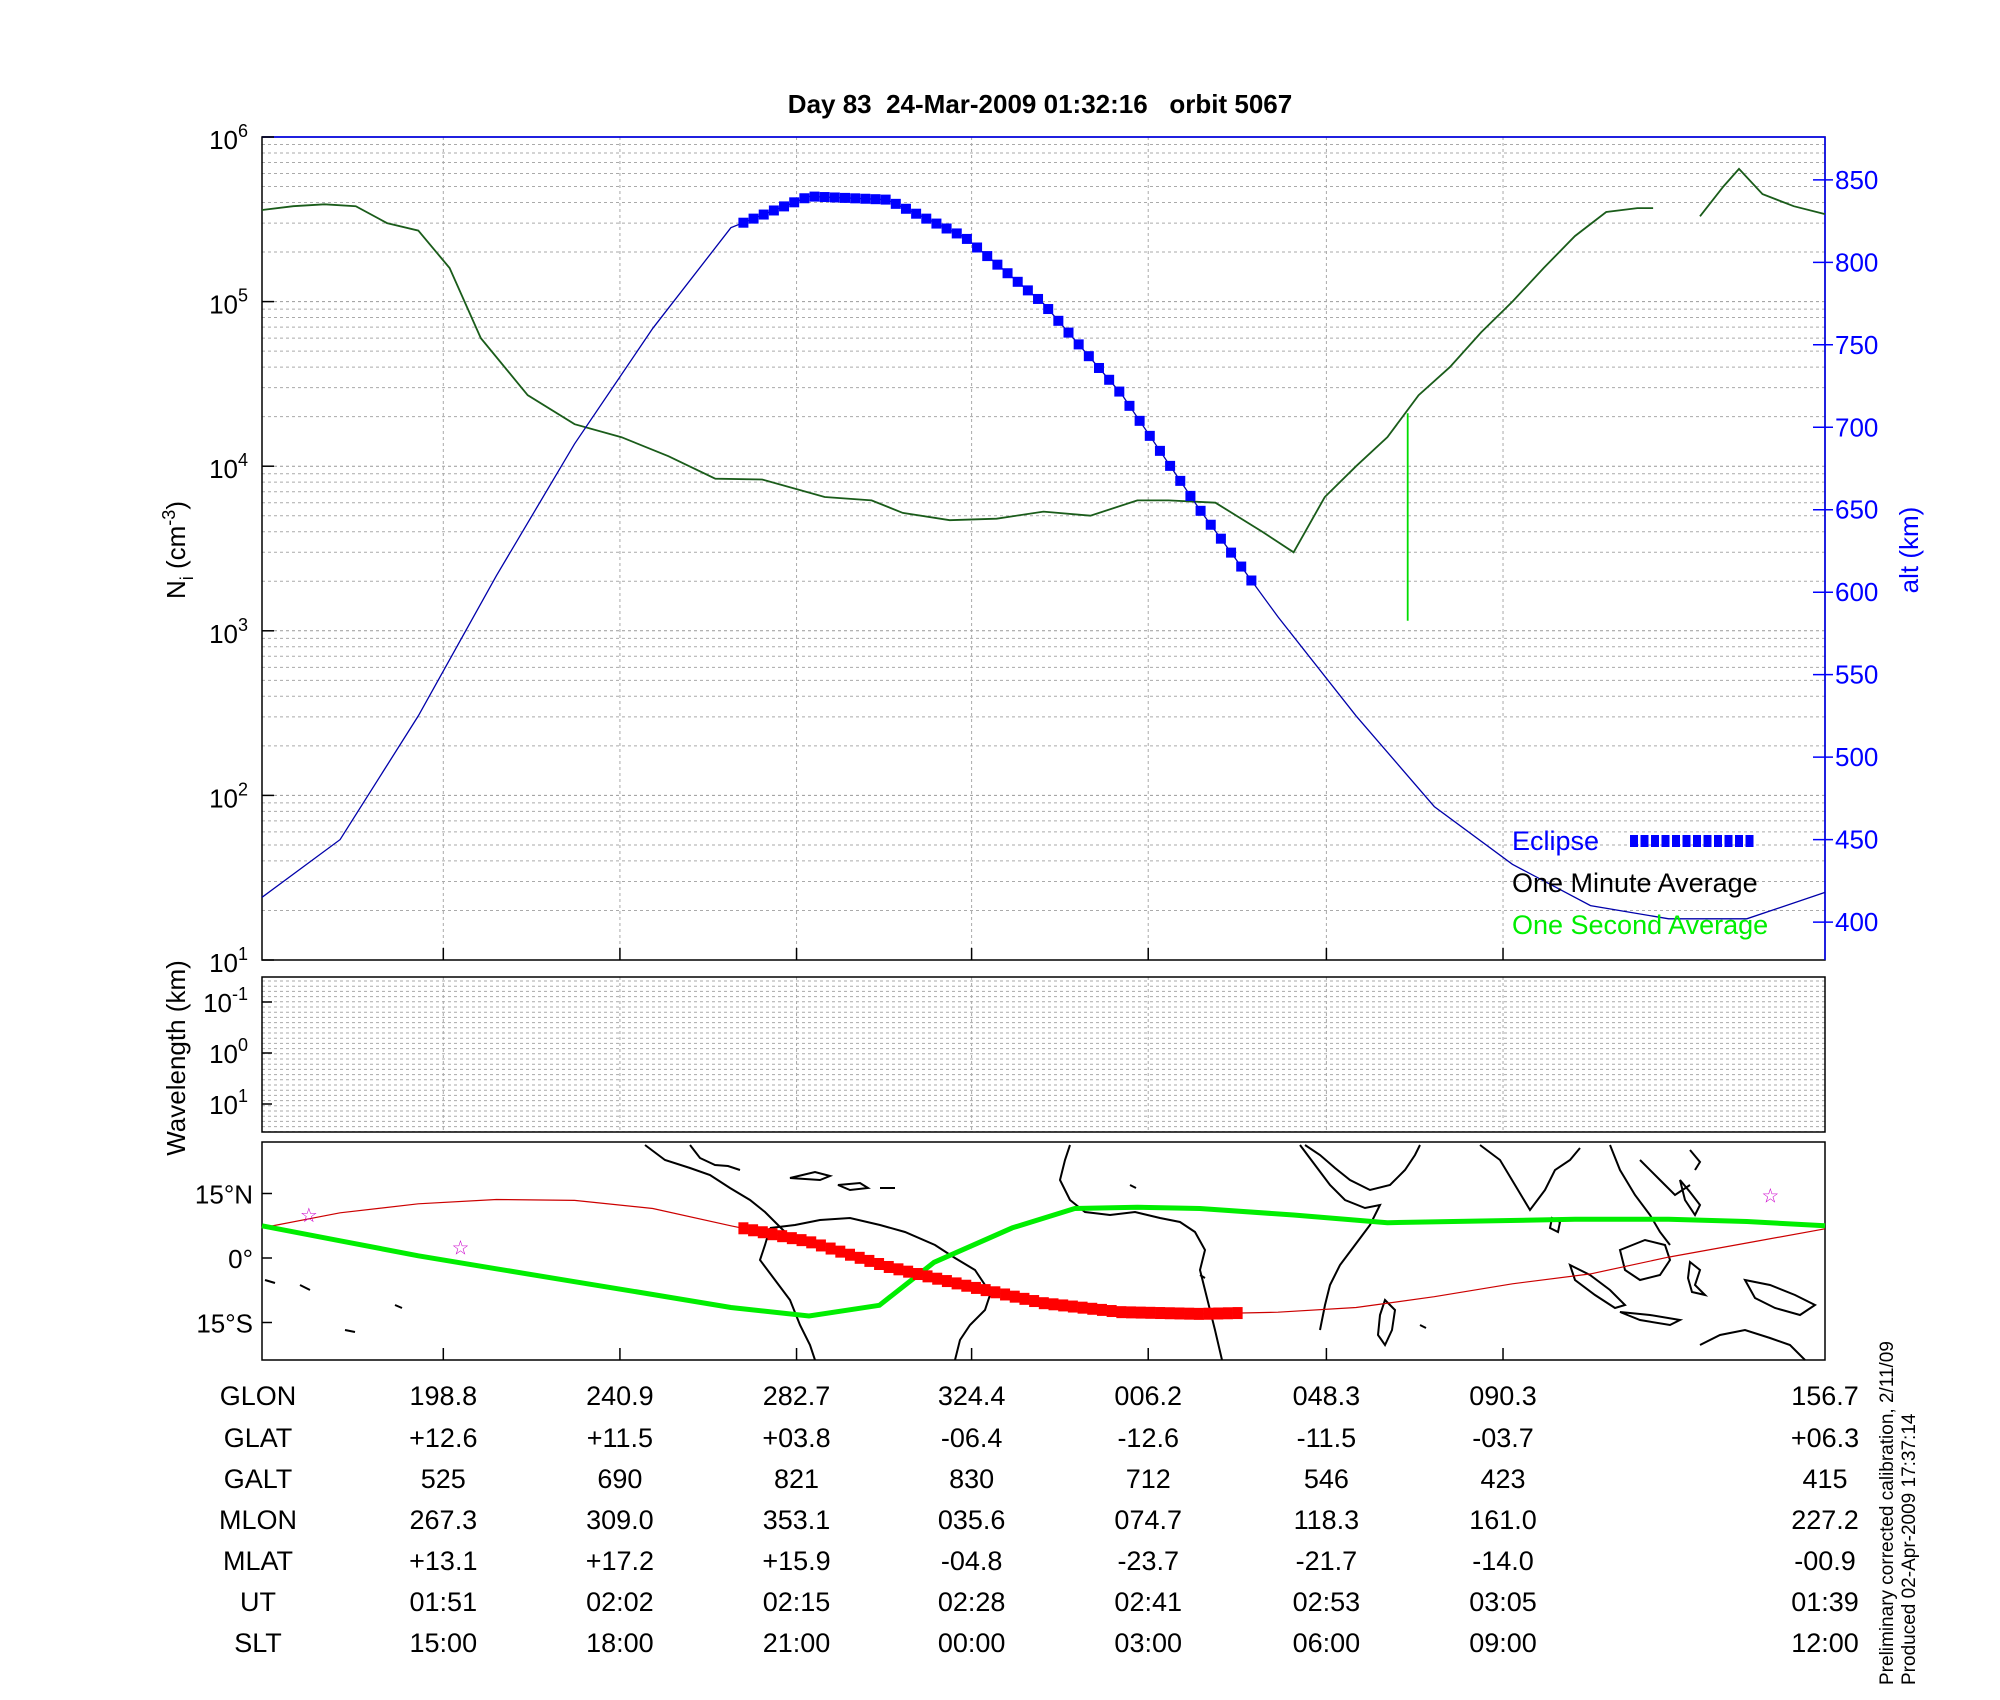  What do you see at coordinates (1909, 1549) in the screenshot?
I see `side-note-line2: Produced 02-Apr-2009 17:37:14` at bounding box center [1909, 1549].